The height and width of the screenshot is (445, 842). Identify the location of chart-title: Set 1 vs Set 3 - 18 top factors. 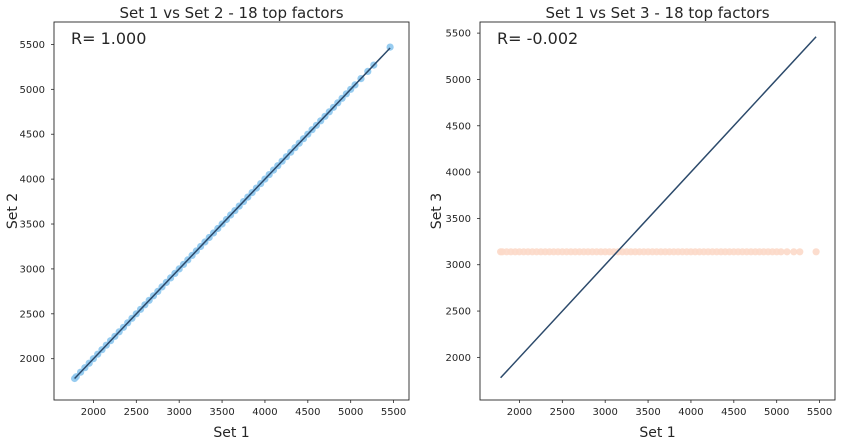
(657, 13).